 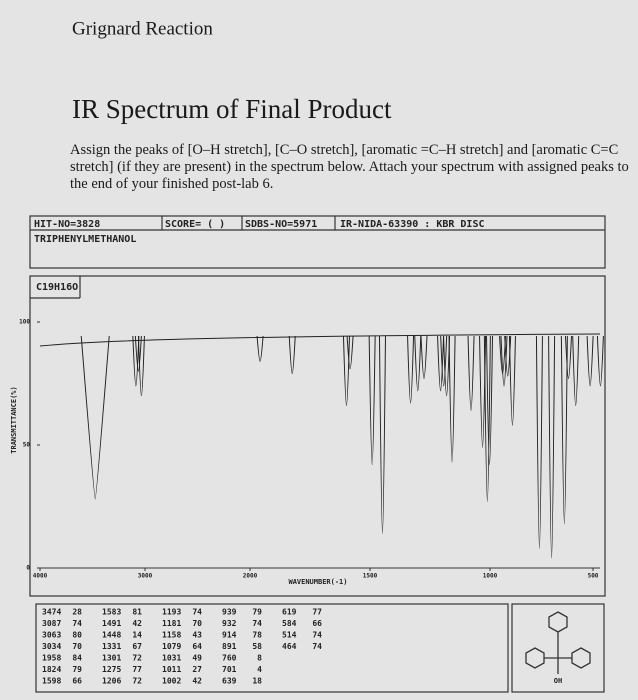 What do you see at coordinates (197, 669) in the screenshot?
I see `peak-transmittance: 27` at bounding box center [197, 669].